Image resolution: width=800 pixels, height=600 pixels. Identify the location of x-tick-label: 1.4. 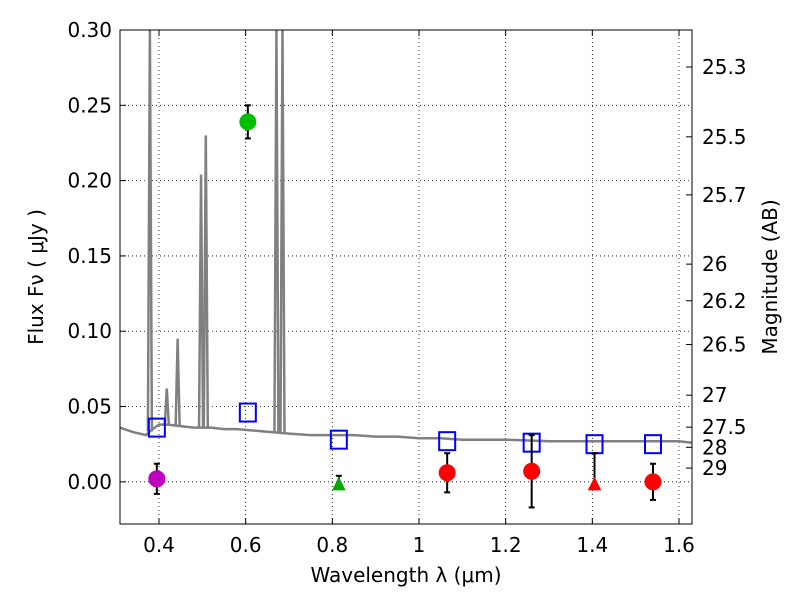
(592, 545).